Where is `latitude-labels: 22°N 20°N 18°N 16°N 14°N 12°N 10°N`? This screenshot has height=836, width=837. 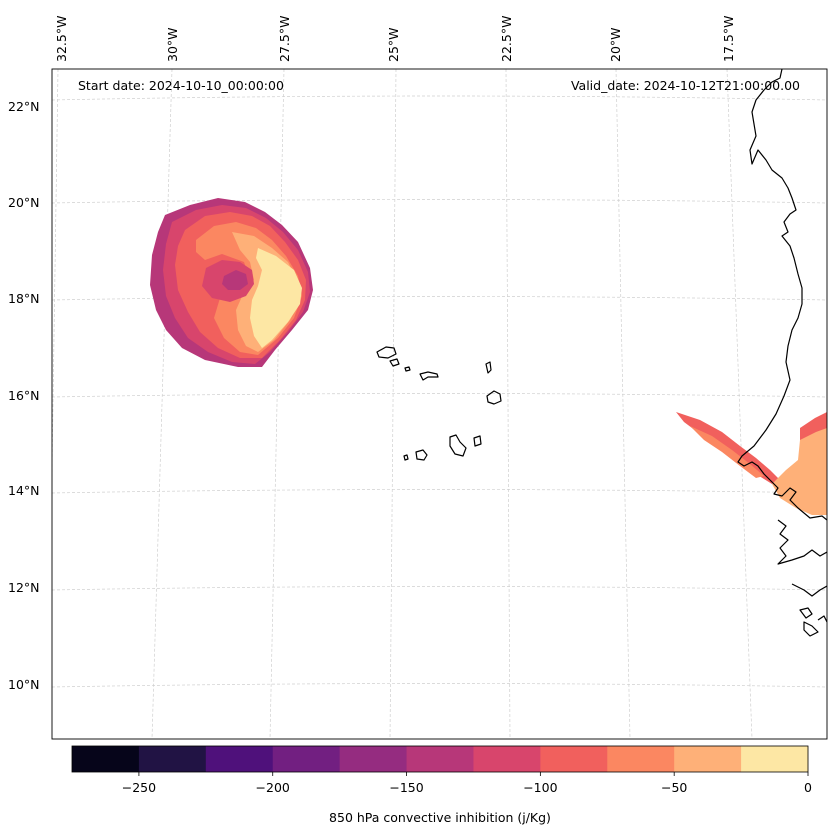
latitude-labels: 22°N 20°N 18°N 16°N 14°N 12°N 10°N is located at coordinates (24, 395).